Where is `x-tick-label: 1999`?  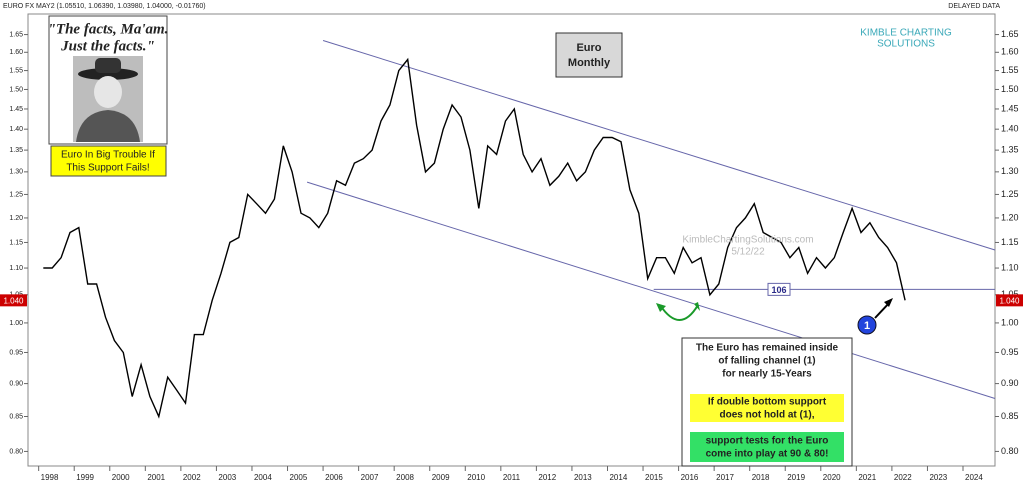
x-tick-label: 1999 is located at coordinates (85, 477).